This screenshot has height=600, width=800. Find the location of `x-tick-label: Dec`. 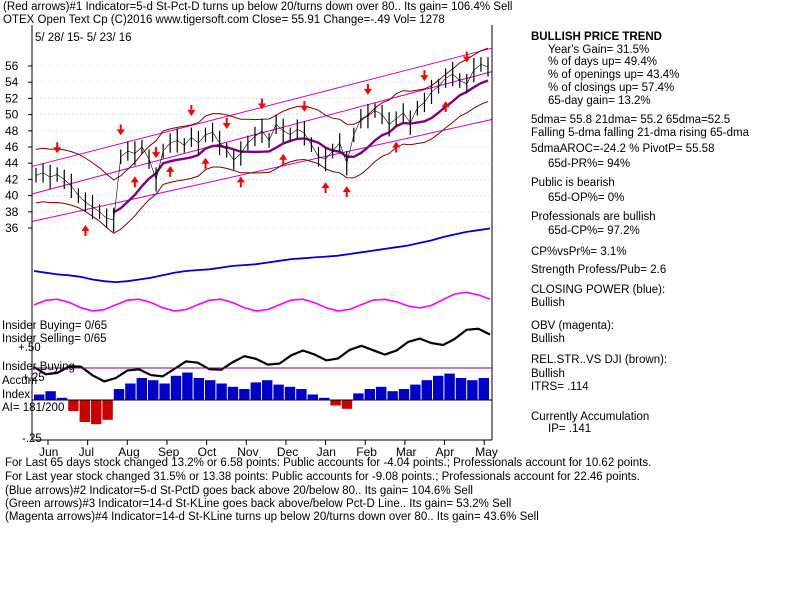

x-tick-label: Dec is located at coordinates (287, 452).